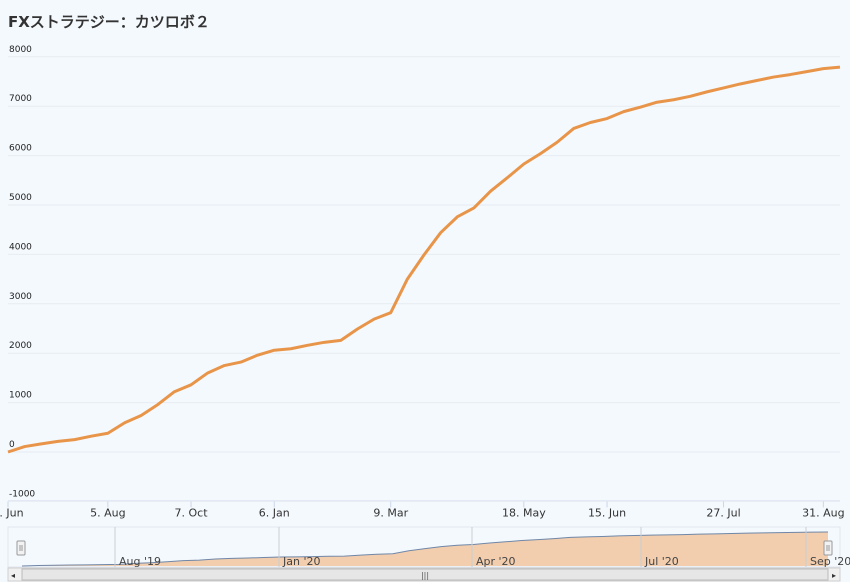 Image resolution: width=850 pixels, height=582 pixels. I want to click on x-tick-label: 31. Aug, so click(823, 512).